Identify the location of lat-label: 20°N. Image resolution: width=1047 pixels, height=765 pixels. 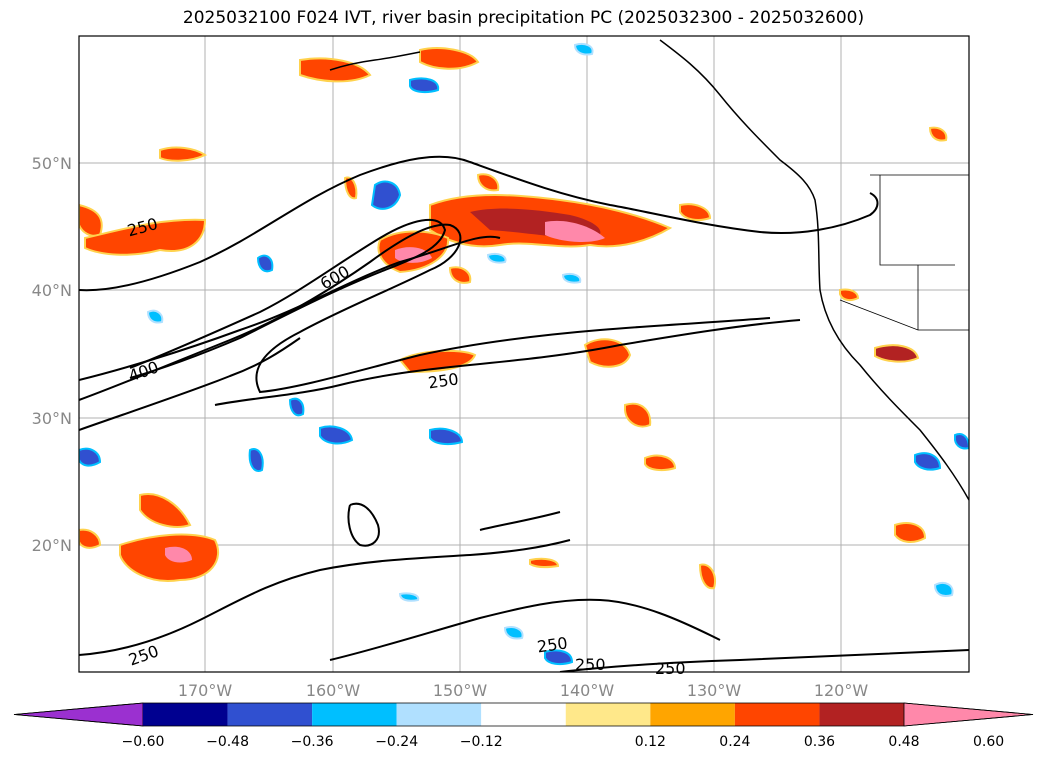
(52, 545).